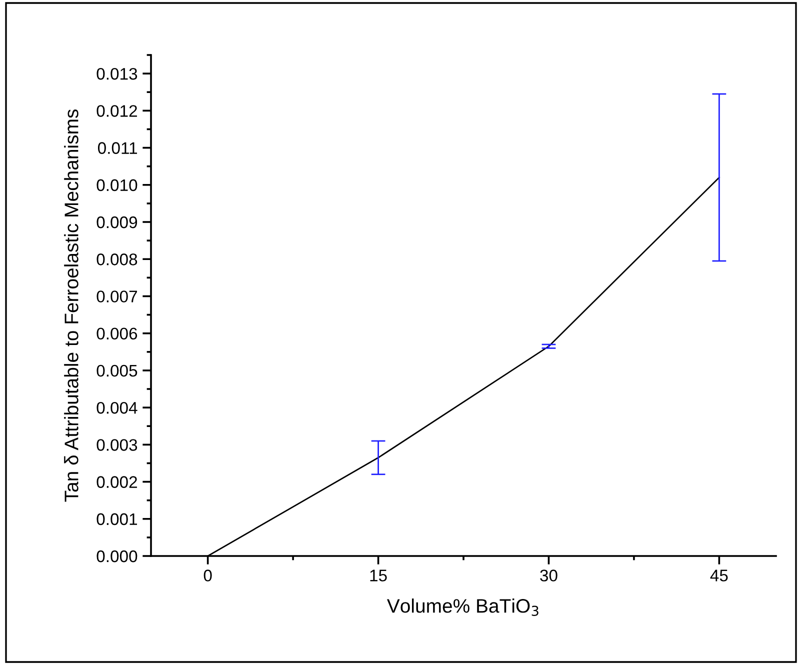 This screenshot has height=665, width=798. What do you see at coordinates (549, 576) in the screenshot?
I see `x-tick-label: 30` at bounding box center [549, 576].